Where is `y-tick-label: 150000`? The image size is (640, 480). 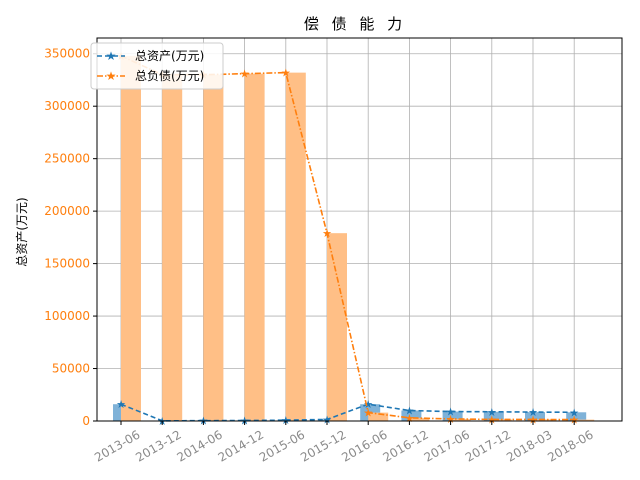
y-tick-label: 150000 is located at coordinates (67, 264).